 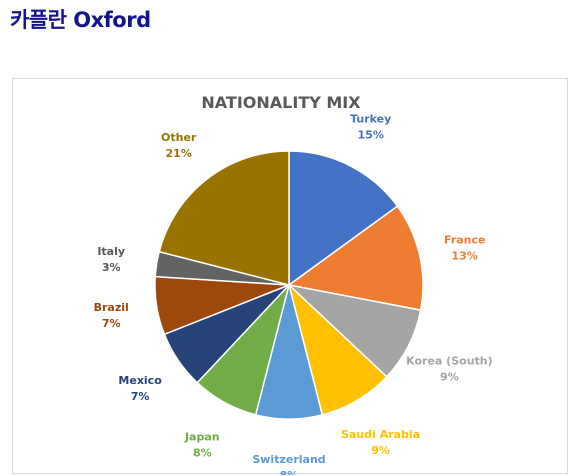 What do you see at coordinates (370, 119) in the screenshot?
I see `pie-label-turkey: Turkey` at bounding box center [370, 119].